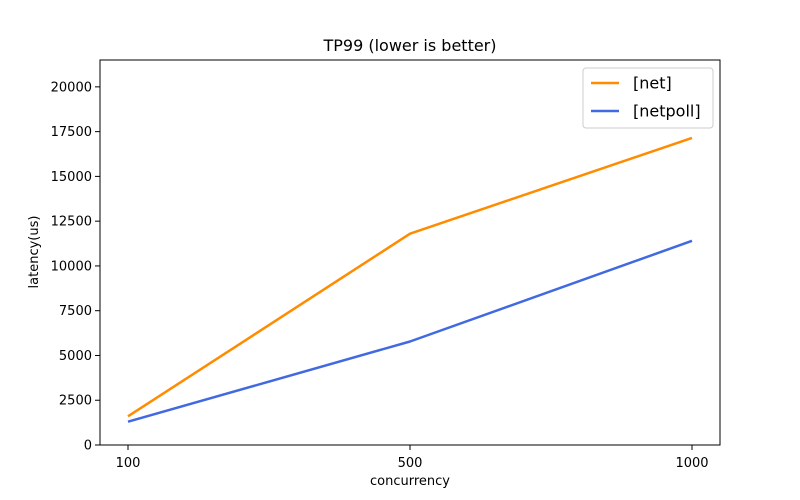  Describe the element at coordinates (691, 463) in the screenshot. I see `x-tick-label: 1000` at that location.